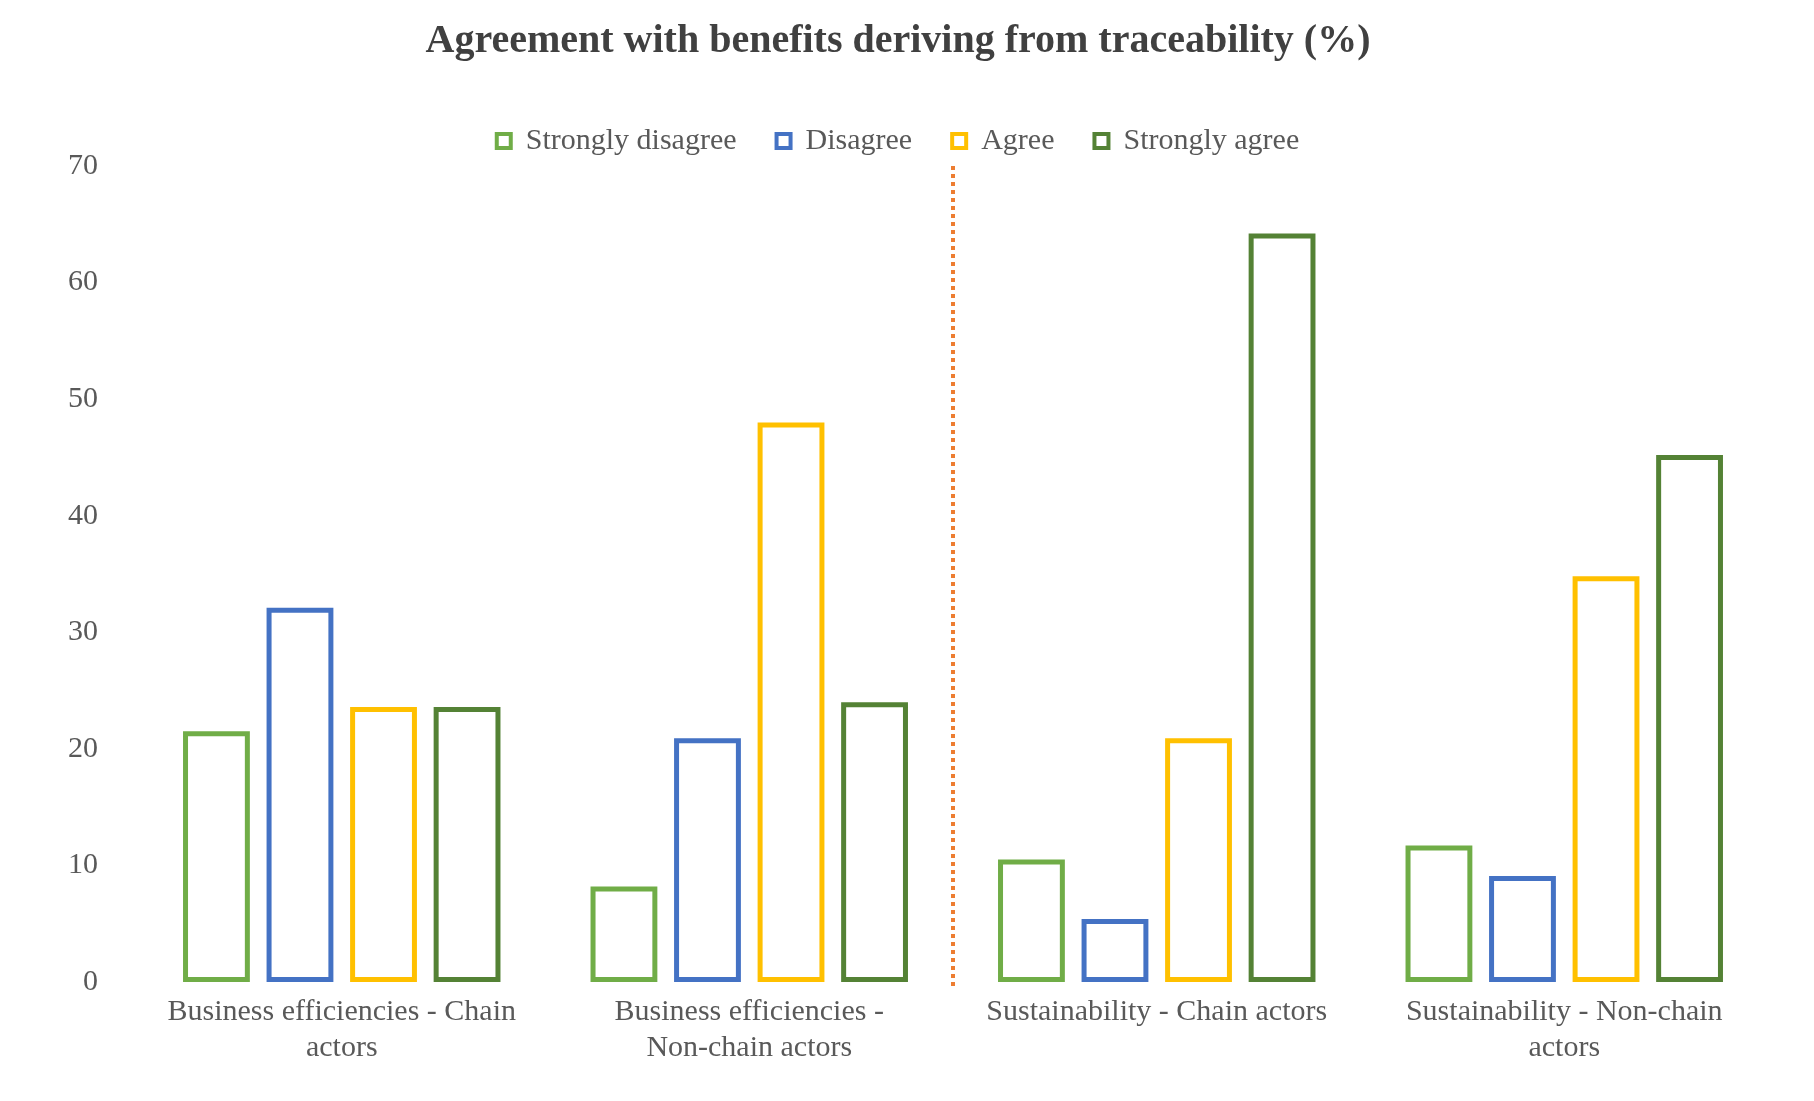 This screenshot has width=1814, height=1101. I want to click on legend-label: Strongly agree, so click(1211, 138).